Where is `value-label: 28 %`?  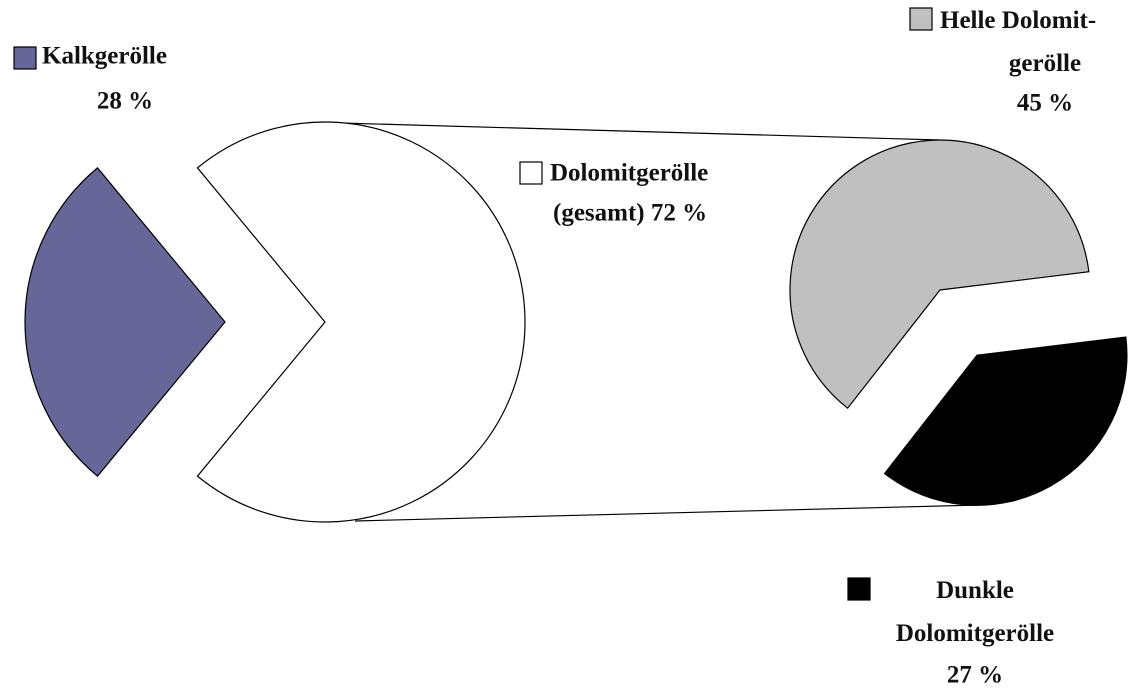
value-label: 28 % is located at coordinates (125, 101).